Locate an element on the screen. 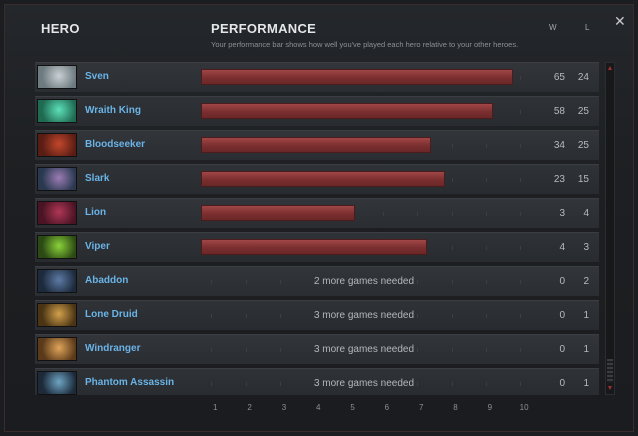  axis-tick-label: 6 is located at coordinates (387, 407).